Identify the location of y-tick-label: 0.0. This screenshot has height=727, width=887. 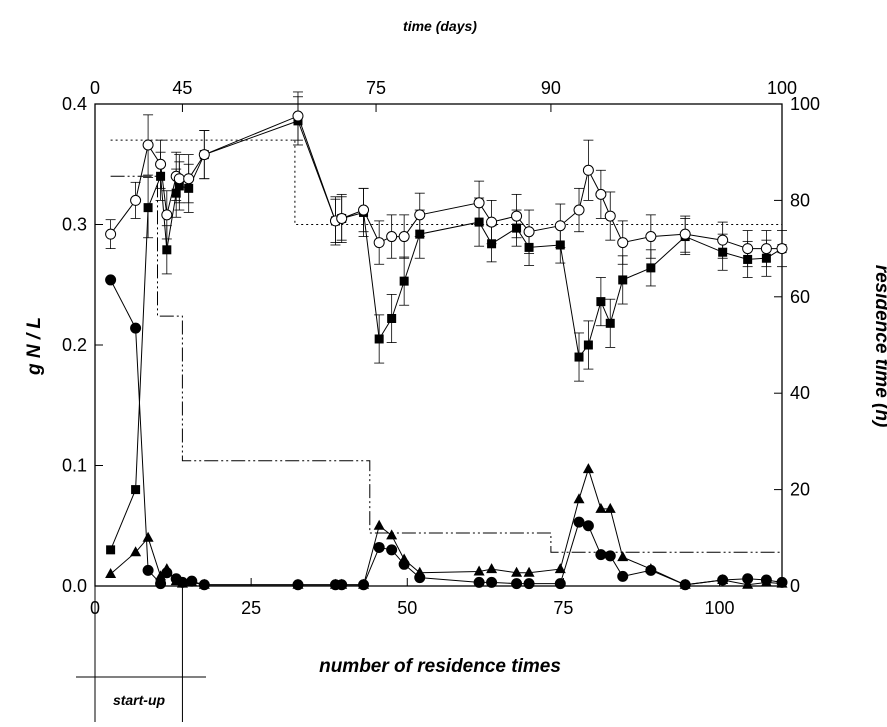
(74, 586).